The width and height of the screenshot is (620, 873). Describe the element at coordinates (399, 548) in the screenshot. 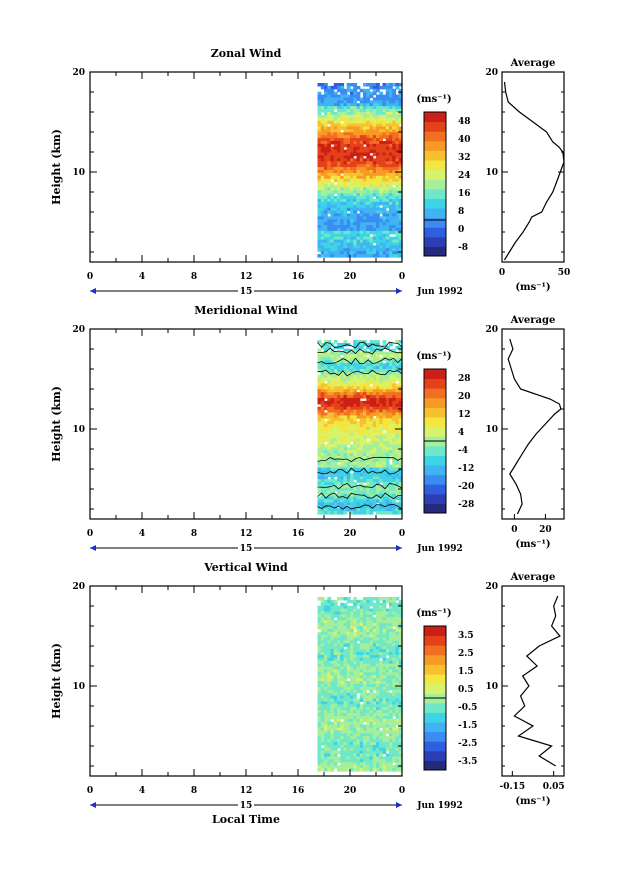

I see `date-arrow-right` at that location.